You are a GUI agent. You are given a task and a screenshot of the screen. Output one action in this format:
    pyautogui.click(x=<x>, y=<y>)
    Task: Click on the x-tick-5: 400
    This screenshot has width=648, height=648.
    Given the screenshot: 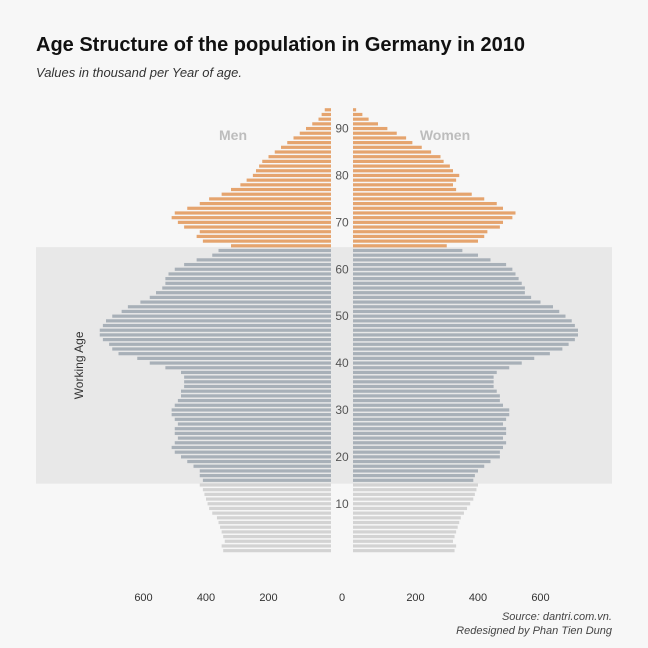 What is the action you would take?
    pyautogui.click(x=478, y=598)
    